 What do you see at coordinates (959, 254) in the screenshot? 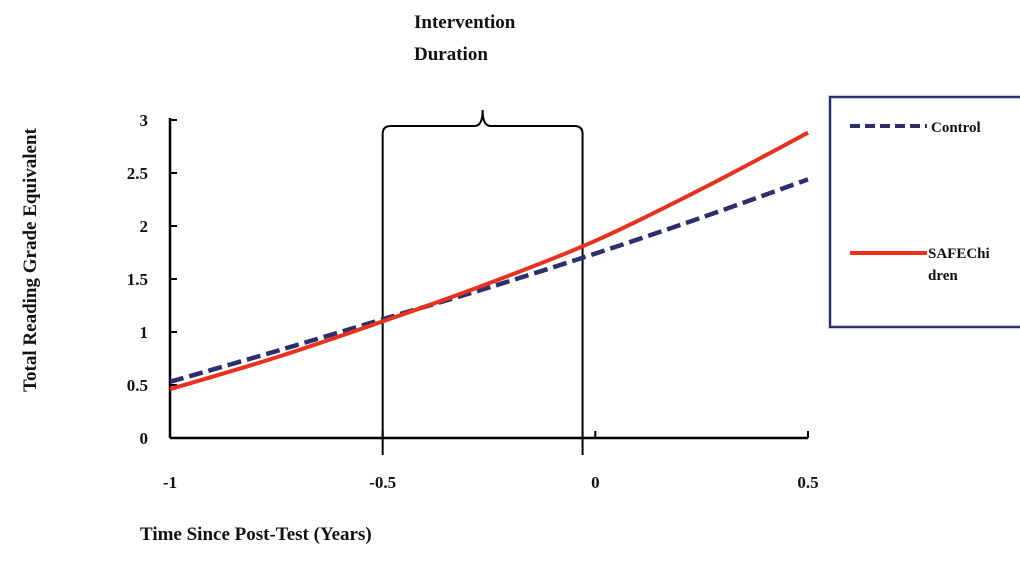
I see `legend-label-safechildren-line-1: SAFEChi` at bounding box center [959, 254].